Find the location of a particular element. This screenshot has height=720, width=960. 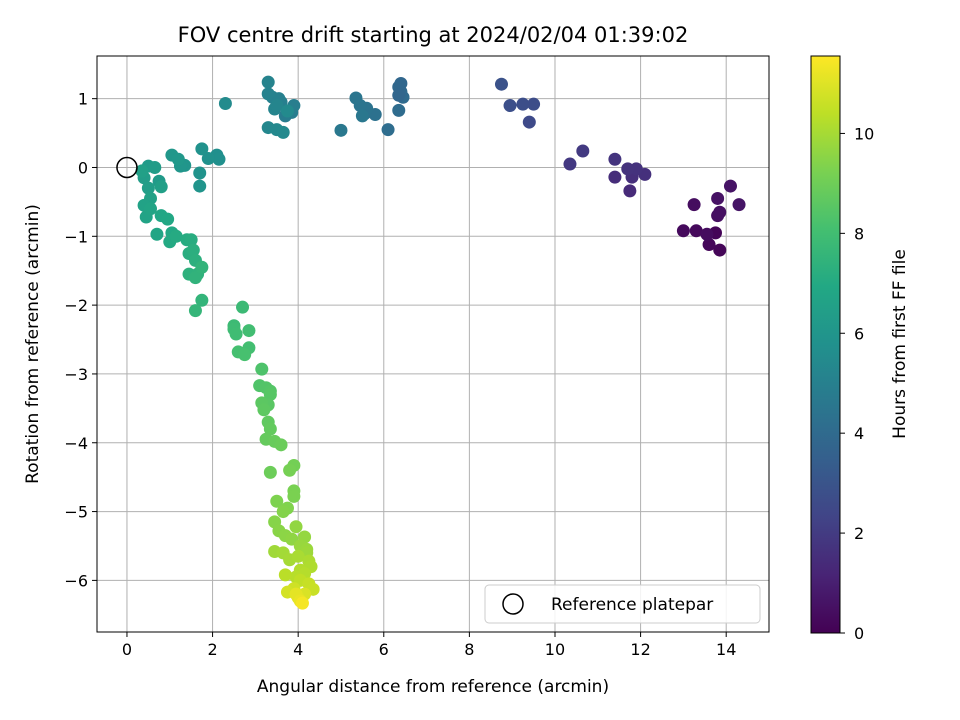

colorbar-tick-label: 2 is located at coordinates (859, 533).